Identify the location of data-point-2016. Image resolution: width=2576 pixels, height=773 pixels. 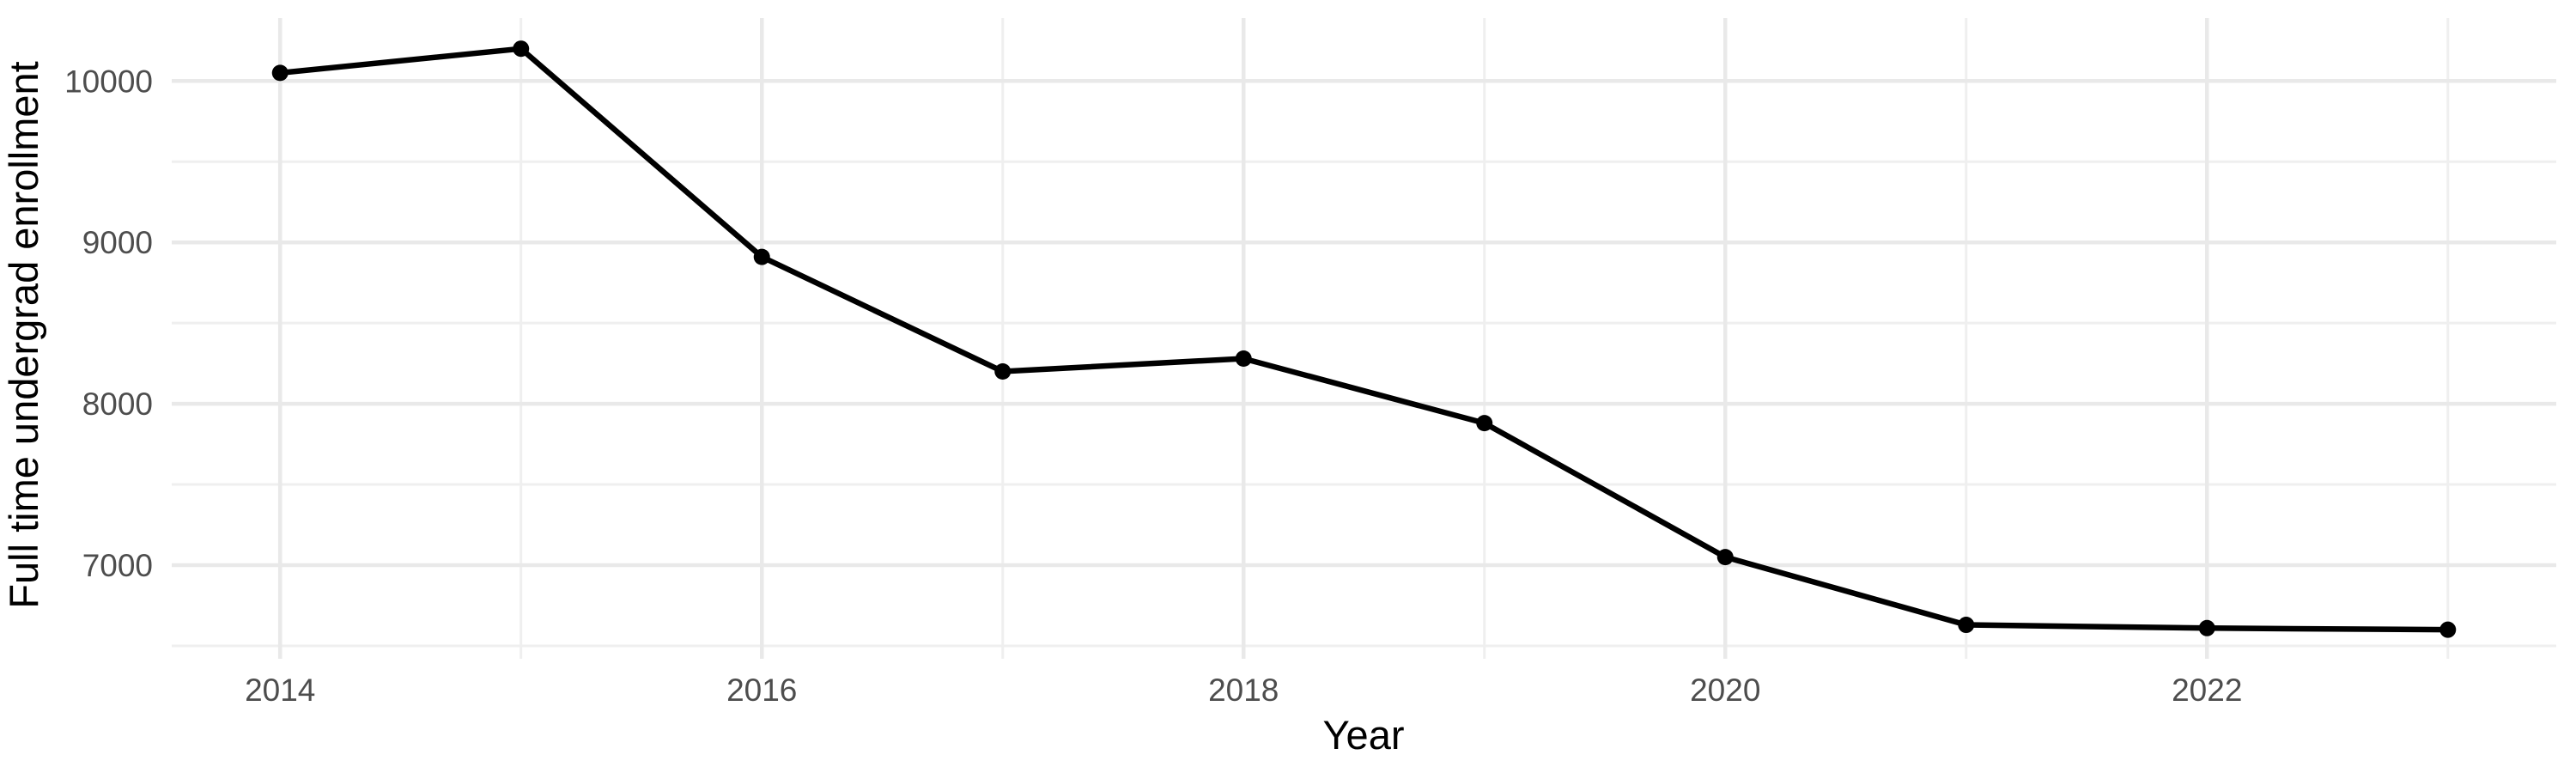
(761, 256).